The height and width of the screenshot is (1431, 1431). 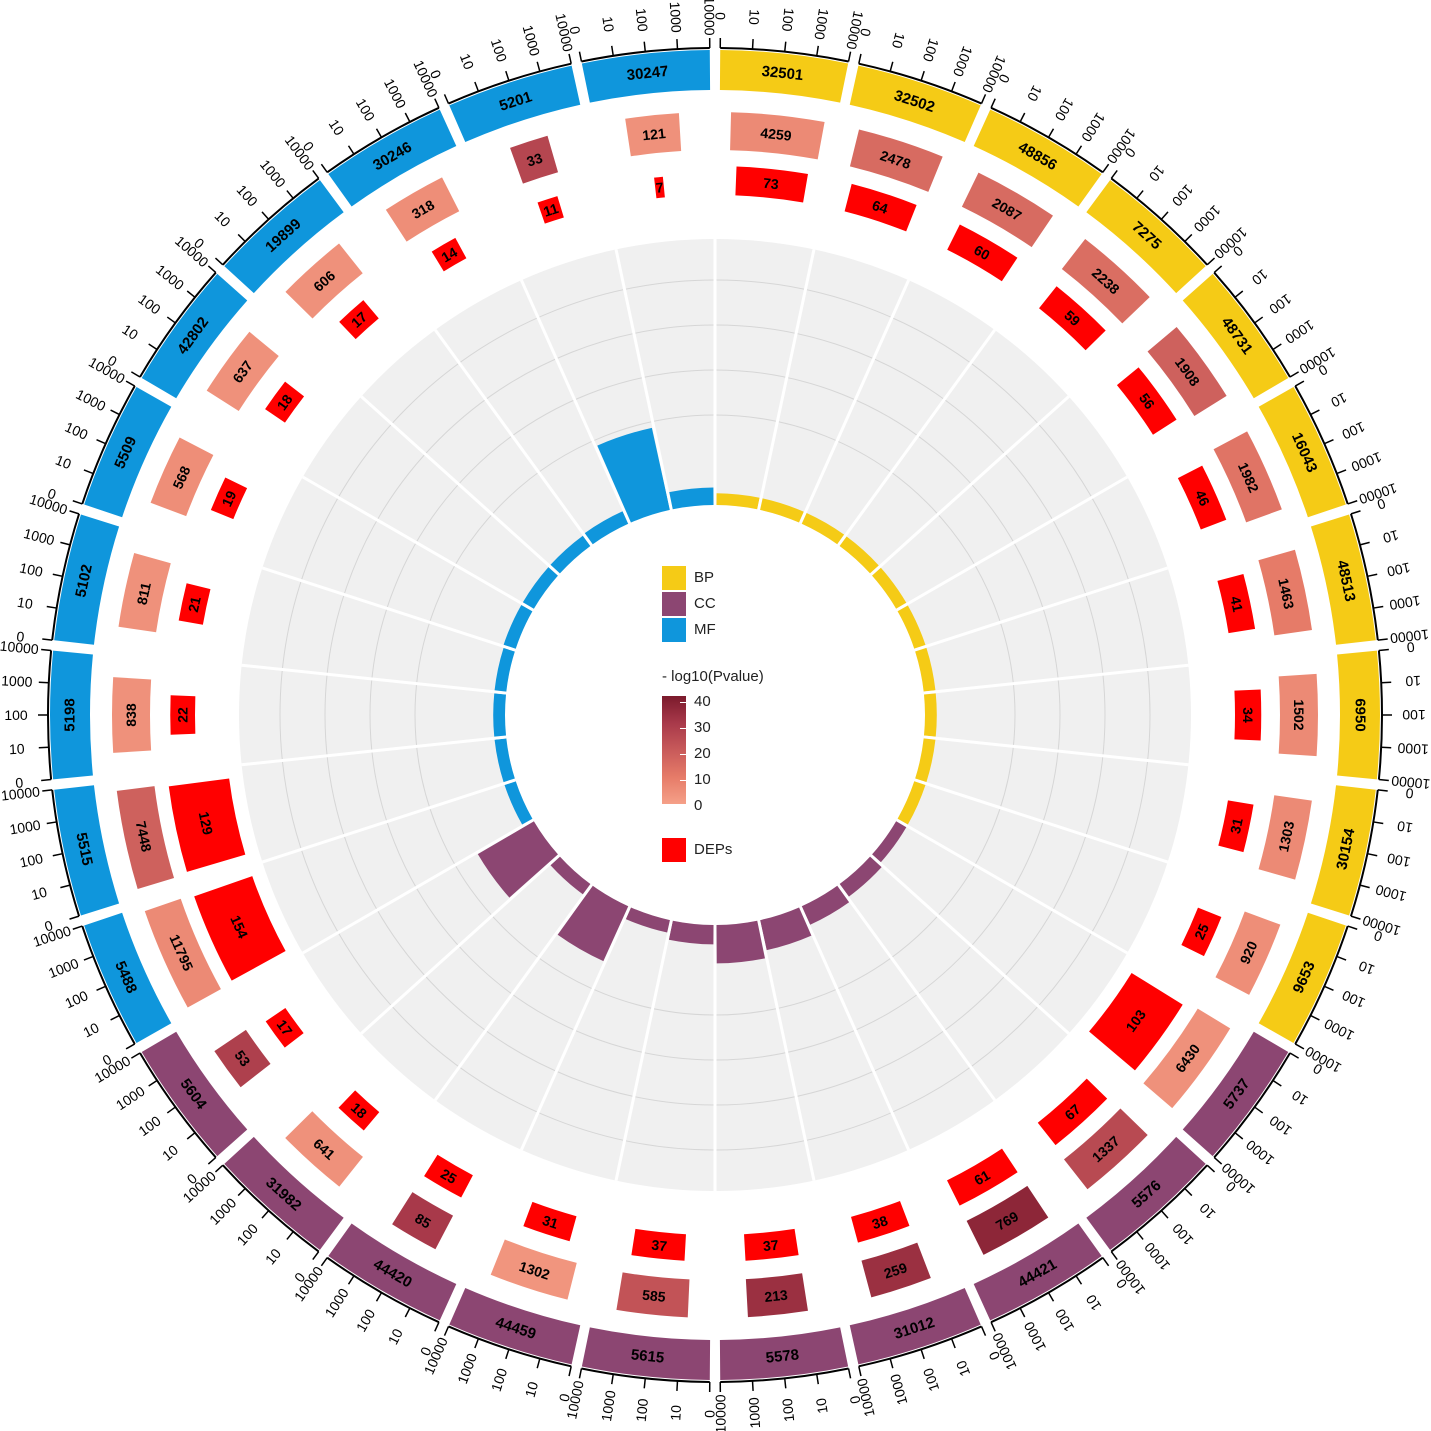 I want to click on sector-id-label: 5578, so click(x=782, y=1356).